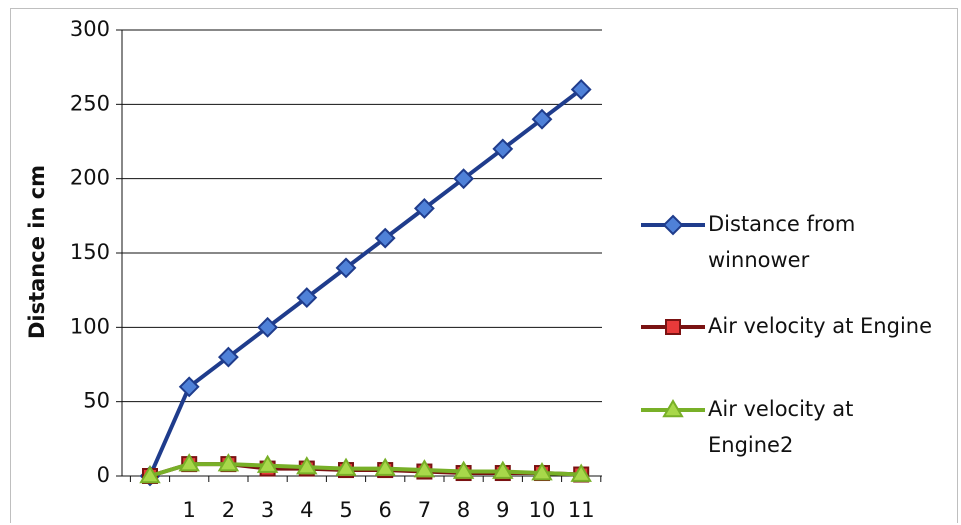 This screenshot has height=525, width=961. Describe the element at coordinates (90, 103) in the screenshot. I see `y-tick-label: 250` at that location.